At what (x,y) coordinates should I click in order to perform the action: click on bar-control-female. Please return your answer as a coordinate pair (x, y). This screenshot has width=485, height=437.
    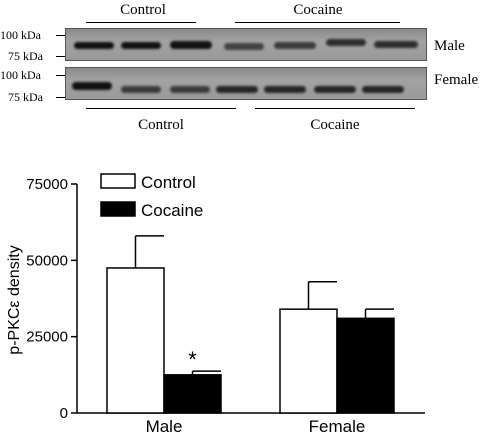
    Looking at the image, I should click on (308, 361).